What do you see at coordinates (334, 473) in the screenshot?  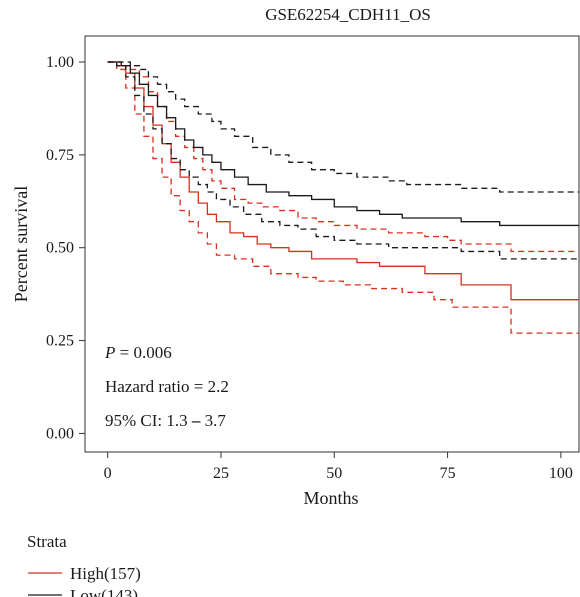 I see `x-tick-label: 50` at bounding box center [334, 473].